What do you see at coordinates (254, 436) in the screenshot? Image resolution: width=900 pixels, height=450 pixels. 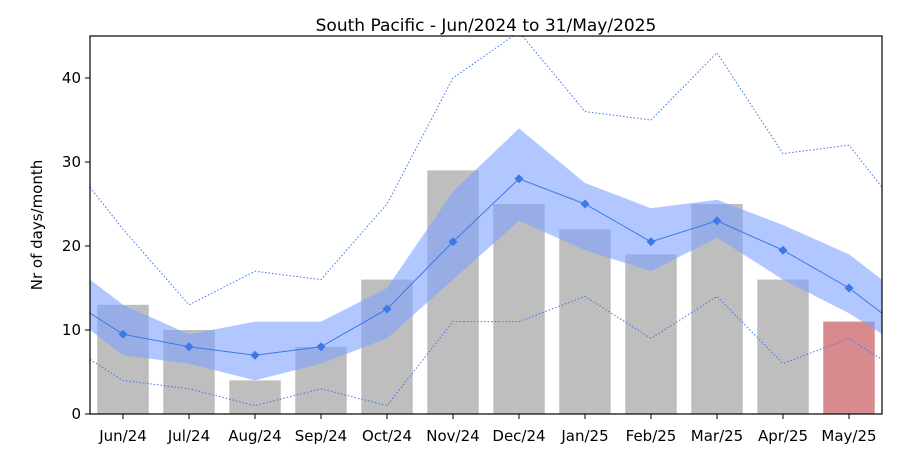 I see `x-tick-label: Aug/24` at bounding box center [254, 436].